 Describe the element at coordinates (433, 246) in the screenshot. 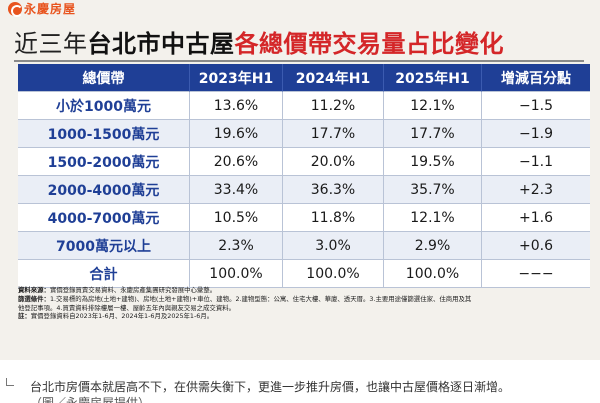

I see `table-cell: 2.9%` at that location.